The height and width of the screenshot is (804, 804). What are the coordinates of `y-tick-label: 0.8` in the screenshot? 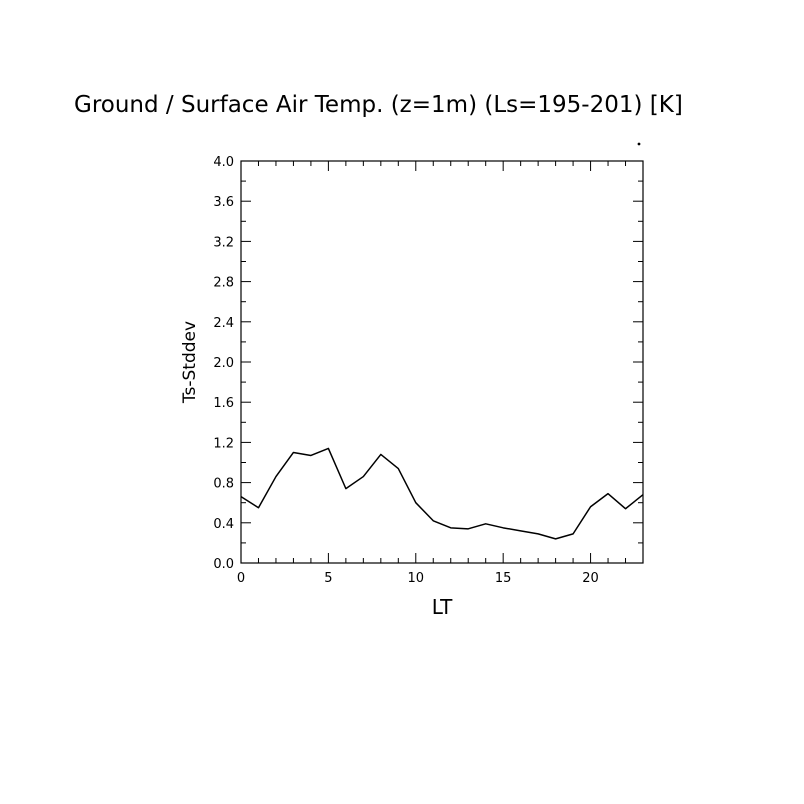 It's located at (223, 484).